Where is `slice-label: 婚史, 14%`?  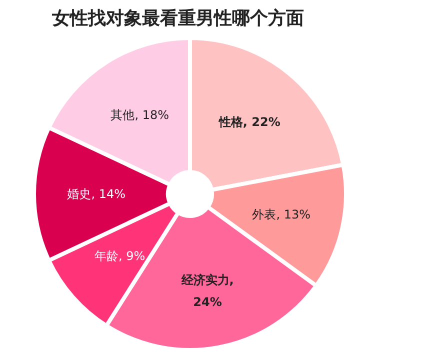 slice-label: 婚史, 14% is located at coordinates (96, 194).